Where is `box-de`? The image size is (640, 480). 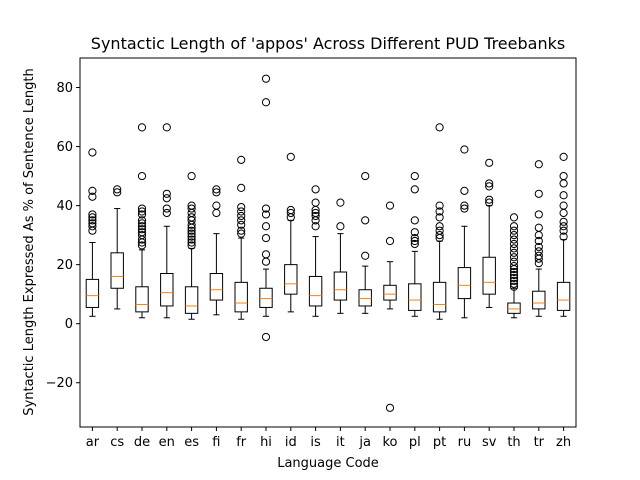
box-de is located at coordinates (142, 221).